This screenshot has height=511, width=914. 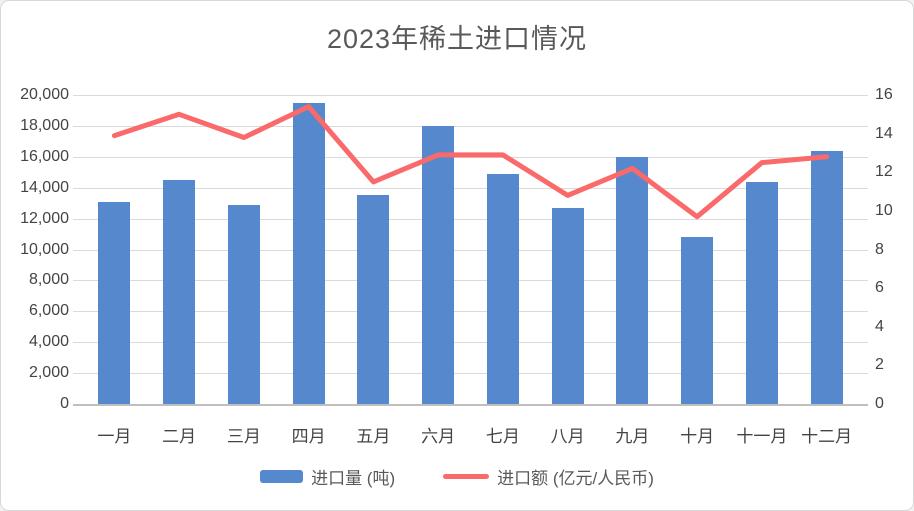 What do you see at coordinates (884, 133) in the screenshot?
I see `right-axis-tick-label: 14` at bounding box center [884, 133].